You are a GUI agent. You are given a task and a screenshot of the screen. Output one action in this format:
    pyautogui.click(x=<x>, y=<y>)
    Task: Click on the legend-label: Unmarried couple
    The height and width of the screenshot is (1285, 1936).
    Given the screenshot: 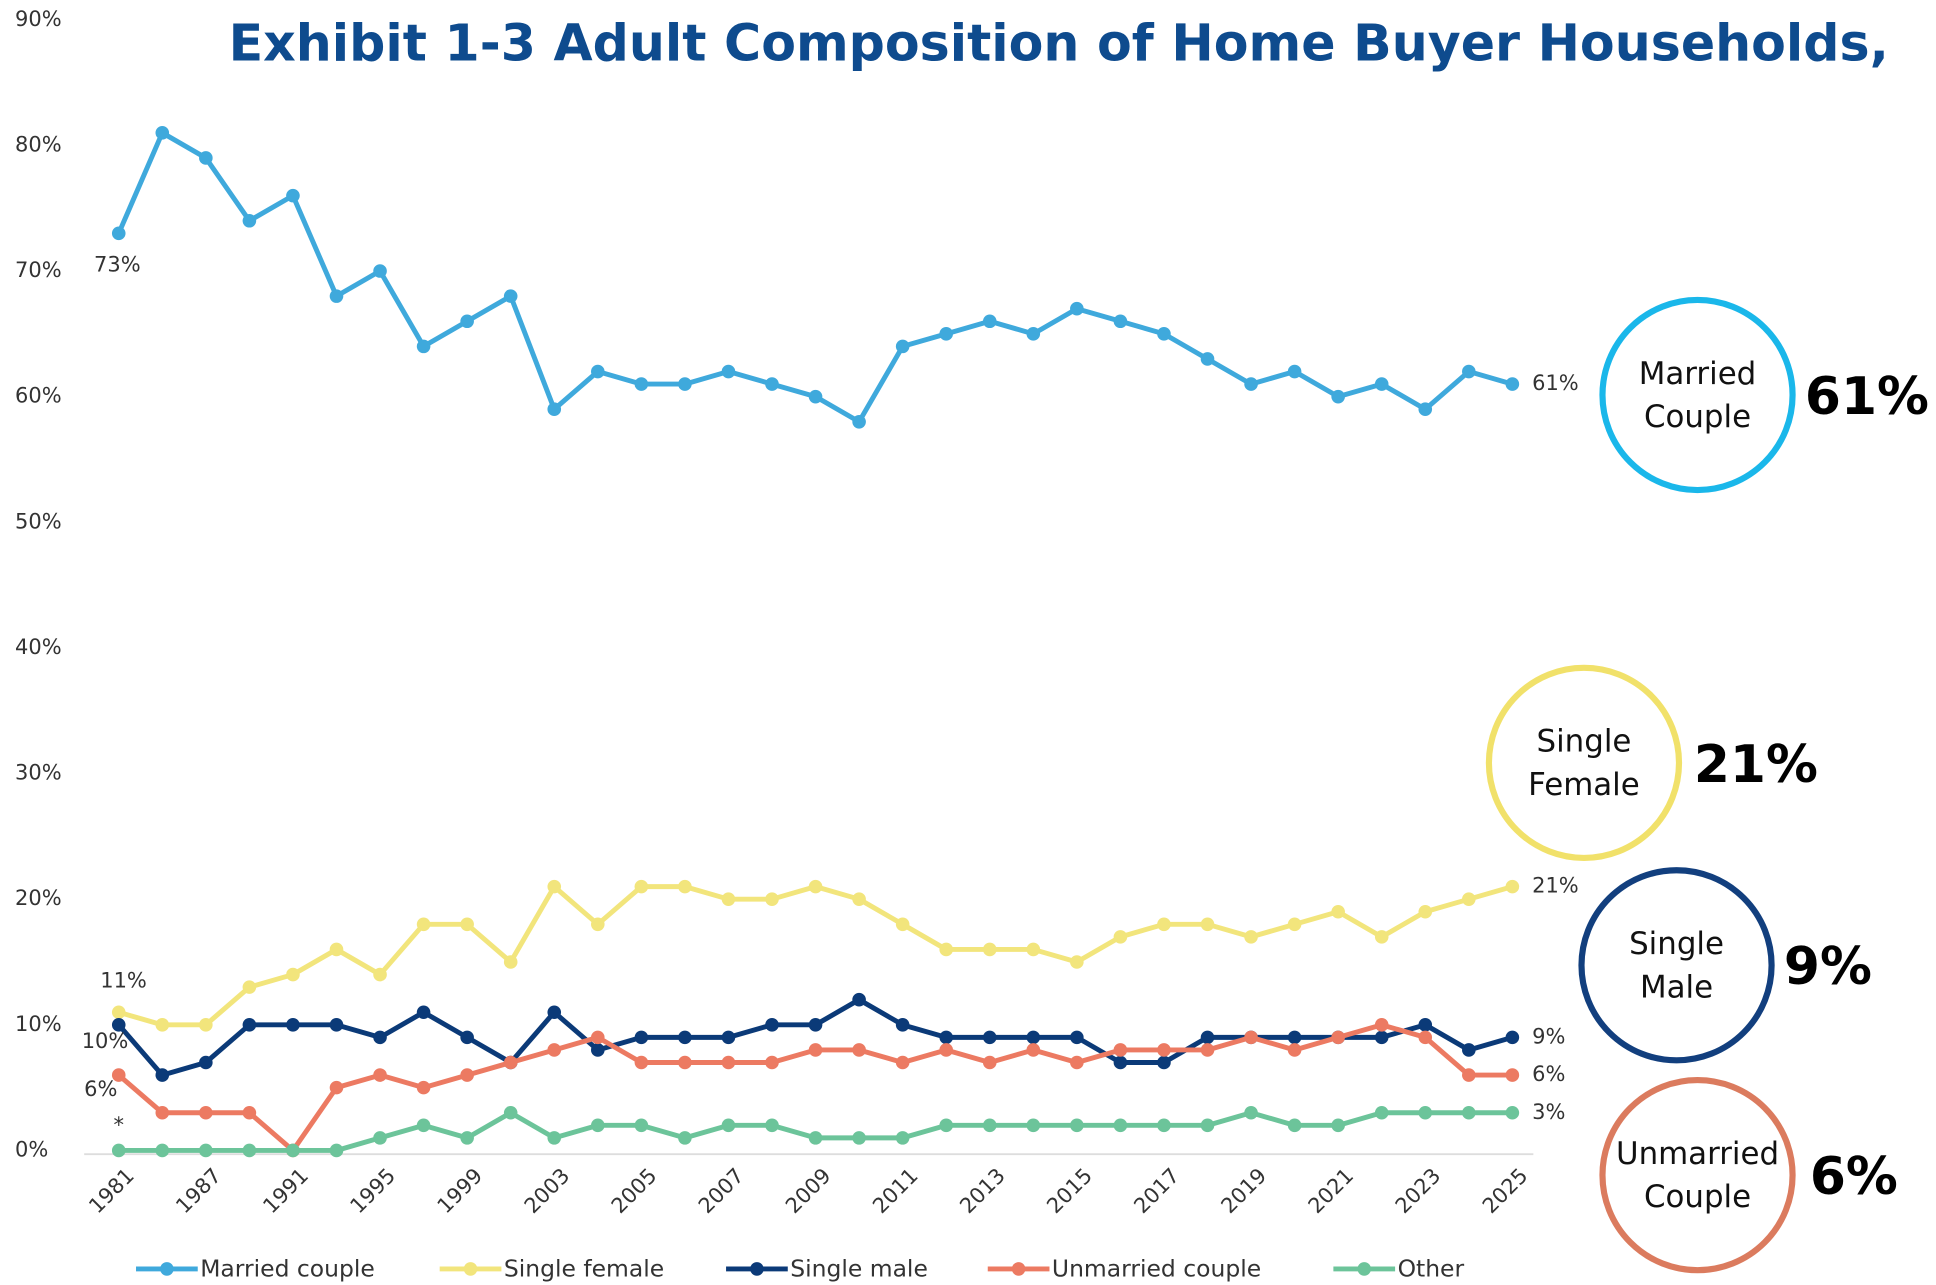 What is the action you would take?
    pyautogui.click(x=1156, y=1269)
    